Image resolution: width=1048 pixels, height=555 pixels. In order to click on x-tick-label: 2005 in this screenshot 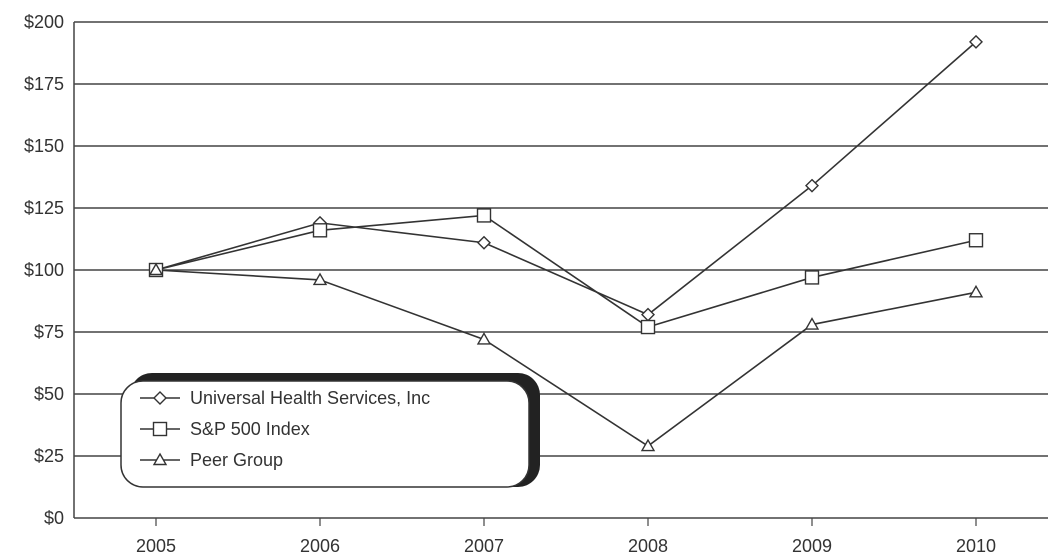, I will do `click(156, 545)`.